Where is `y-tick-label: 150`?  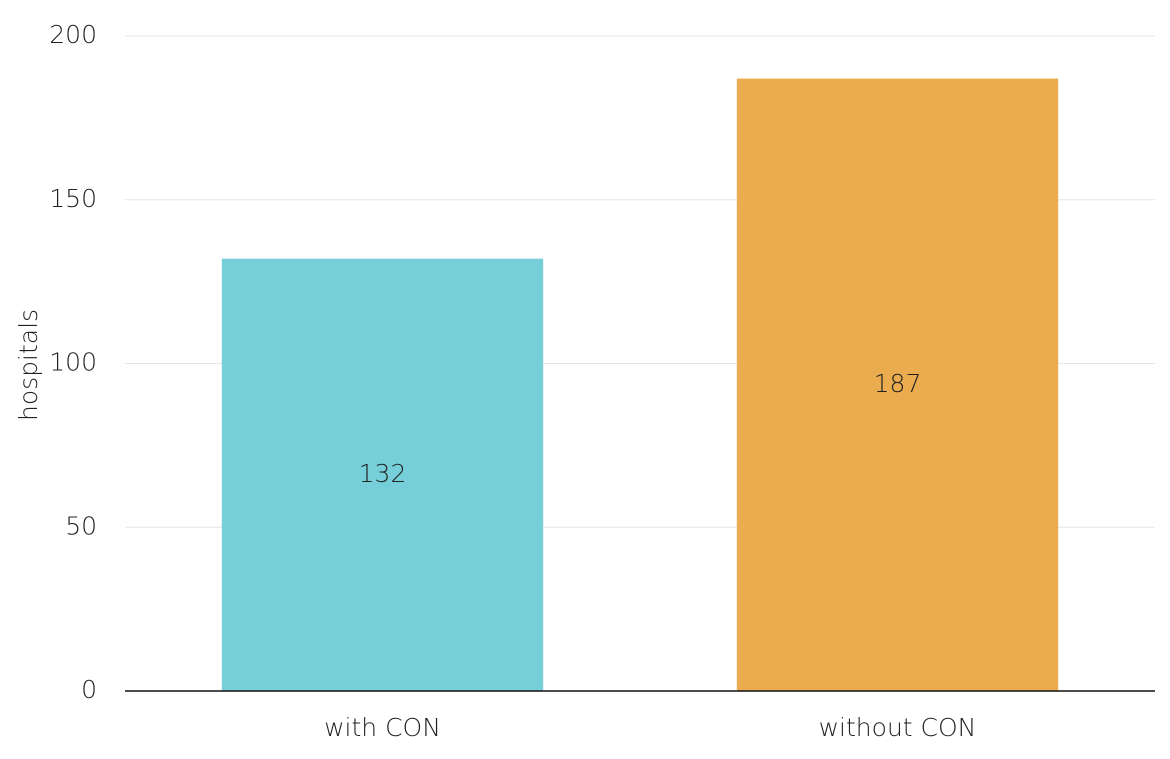 y-tick-label: 150 is located at coordinates (73, 198).